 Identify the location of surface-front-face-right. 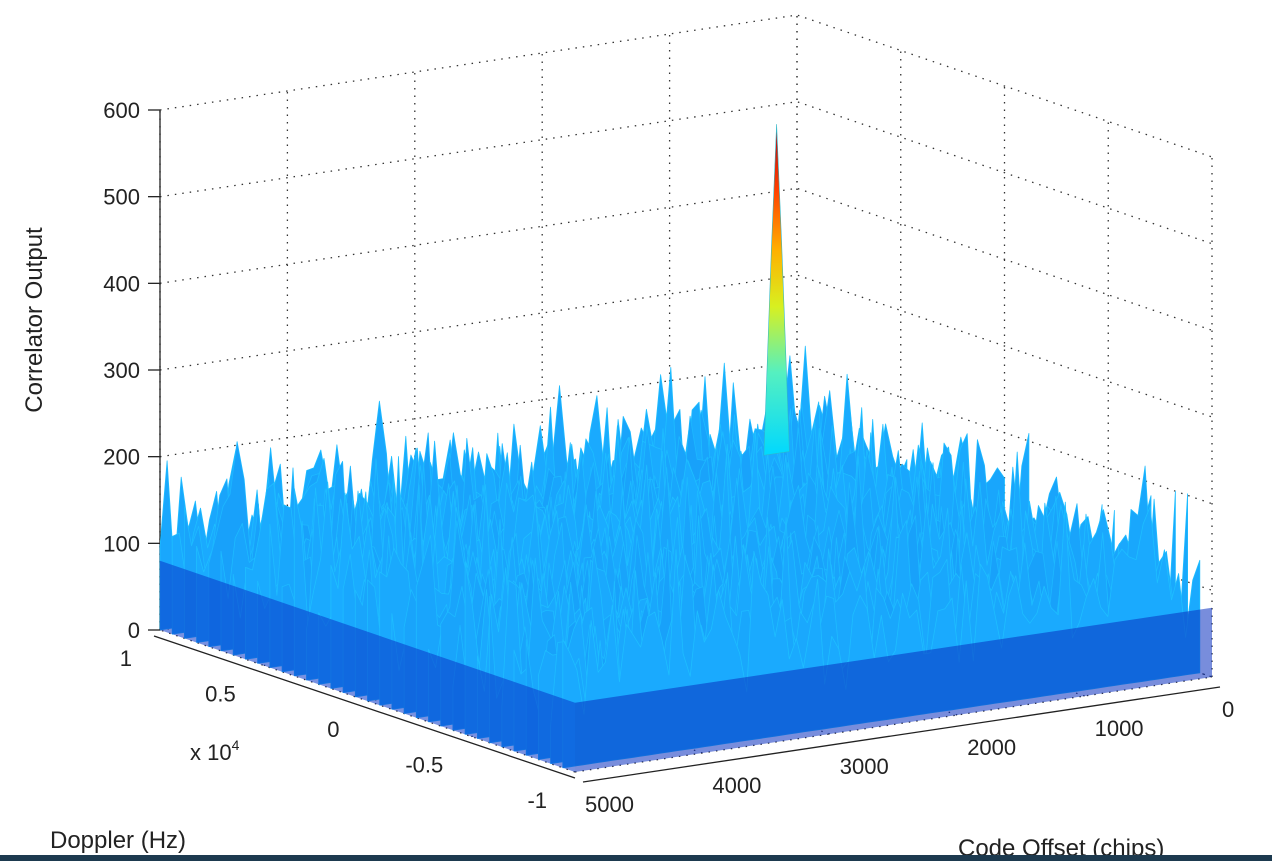
(893, 689).